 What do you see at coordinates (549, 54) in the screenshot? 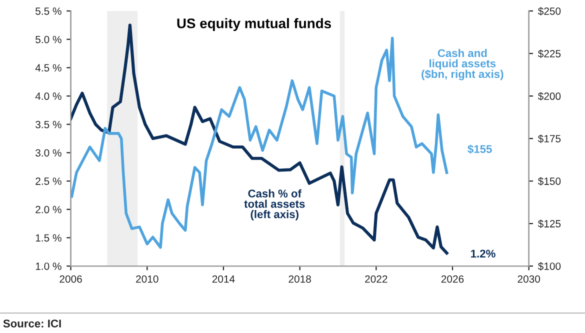
I see `y2-tick-label: $225` at bounding box center [549, 54].